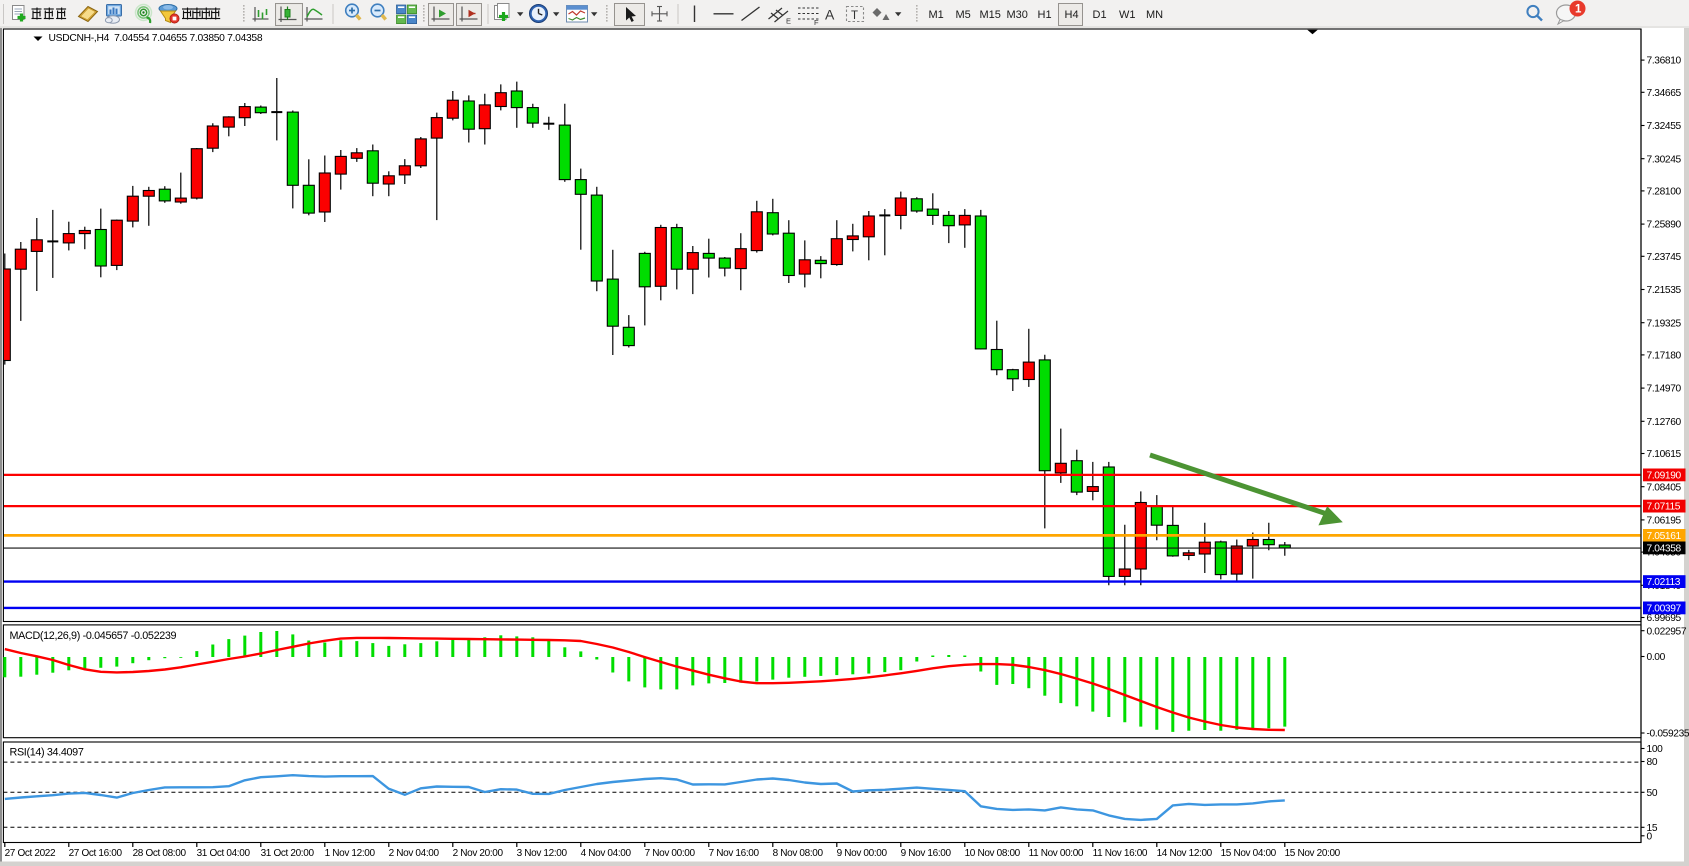 The width and height of the screenshot is (1689, 866). What do you see at coordinates (1664, 192) in the screenshot?
I see `svg-text: 7.28100` at bounding box center [1664, 192].